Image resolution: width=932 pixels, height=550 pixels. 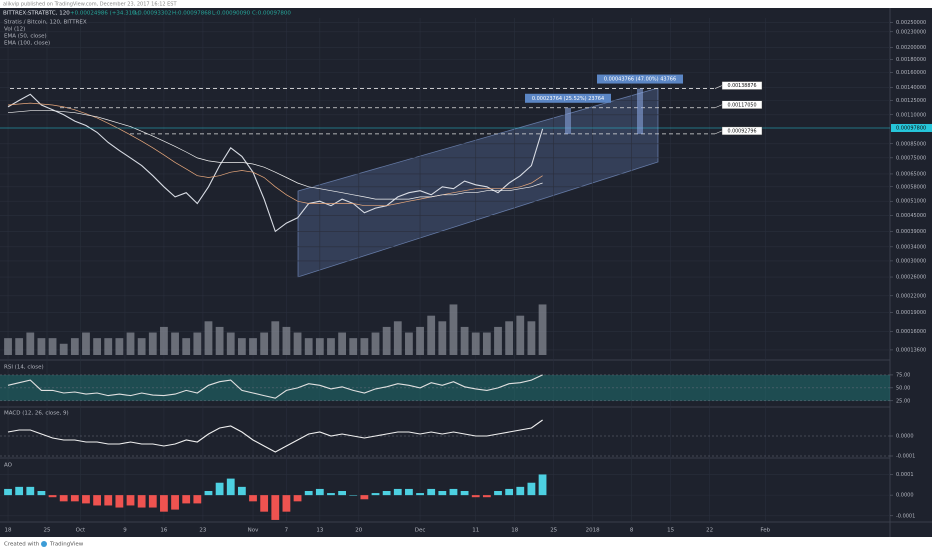 I want to click on x-tick-label: 9, so click(x=125, y=531).